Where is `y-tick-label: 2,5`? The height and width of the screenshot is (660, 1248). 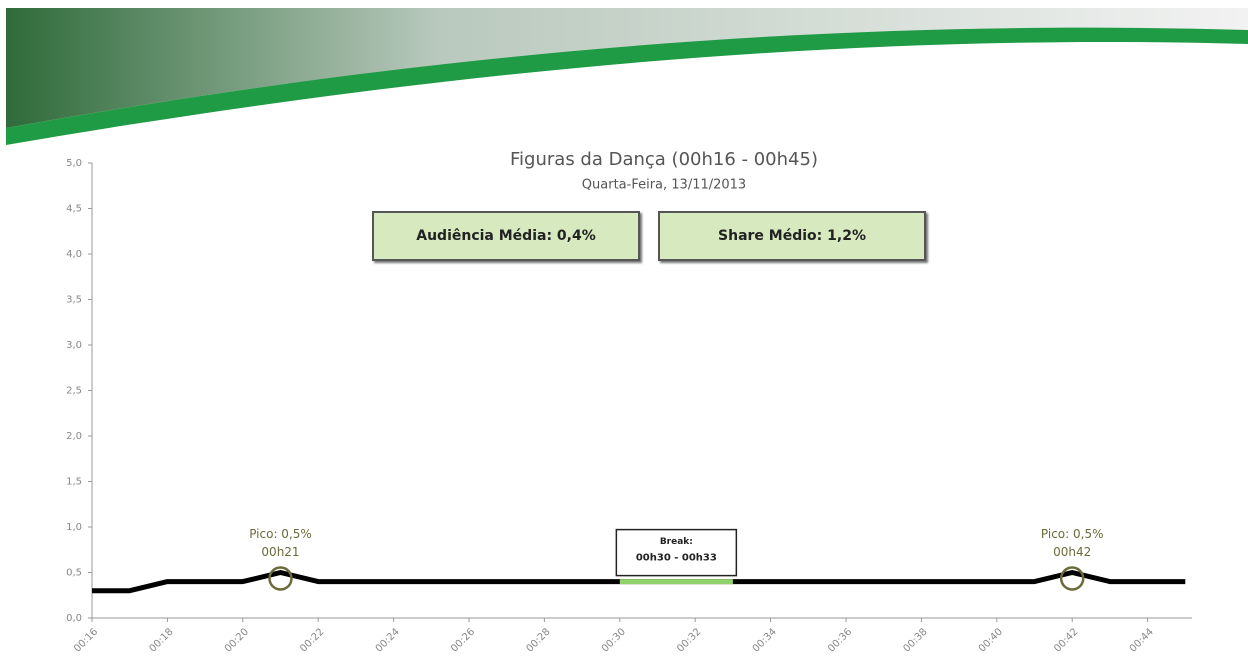 y-tick-label: 2,5 is located at coordinates (74, 391).